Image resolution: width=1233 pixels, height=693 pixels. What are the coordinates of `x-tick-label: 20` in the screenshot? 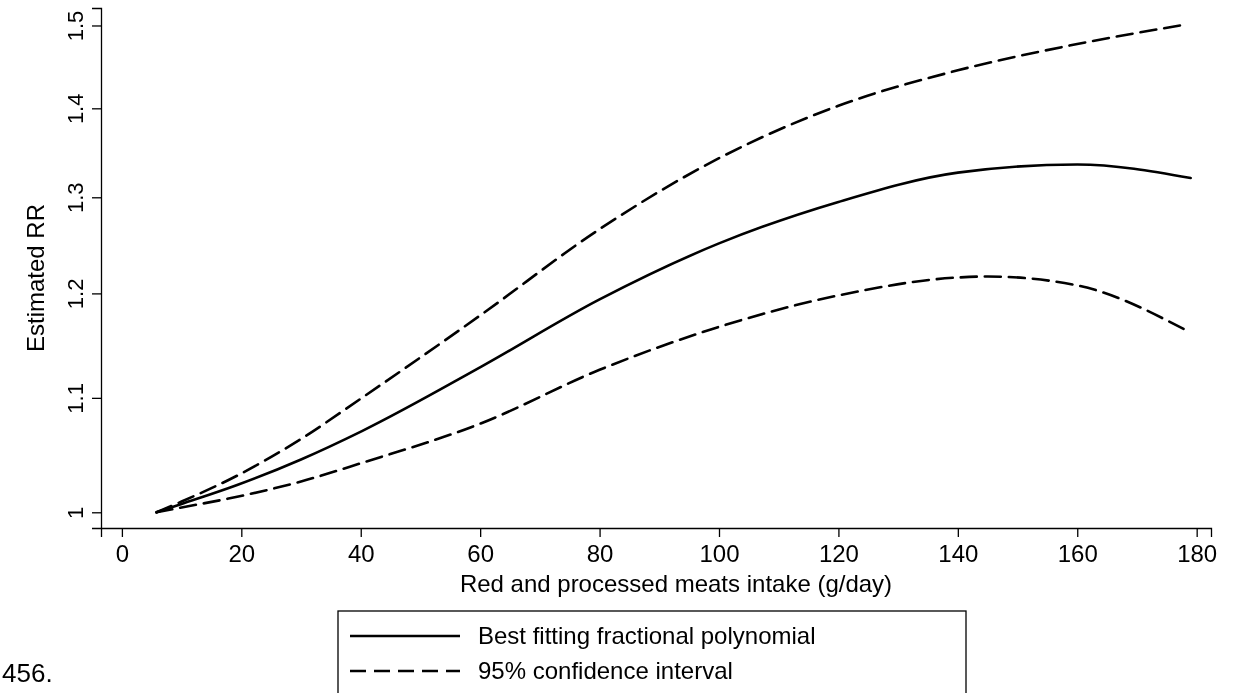 It's located at (242, 553).